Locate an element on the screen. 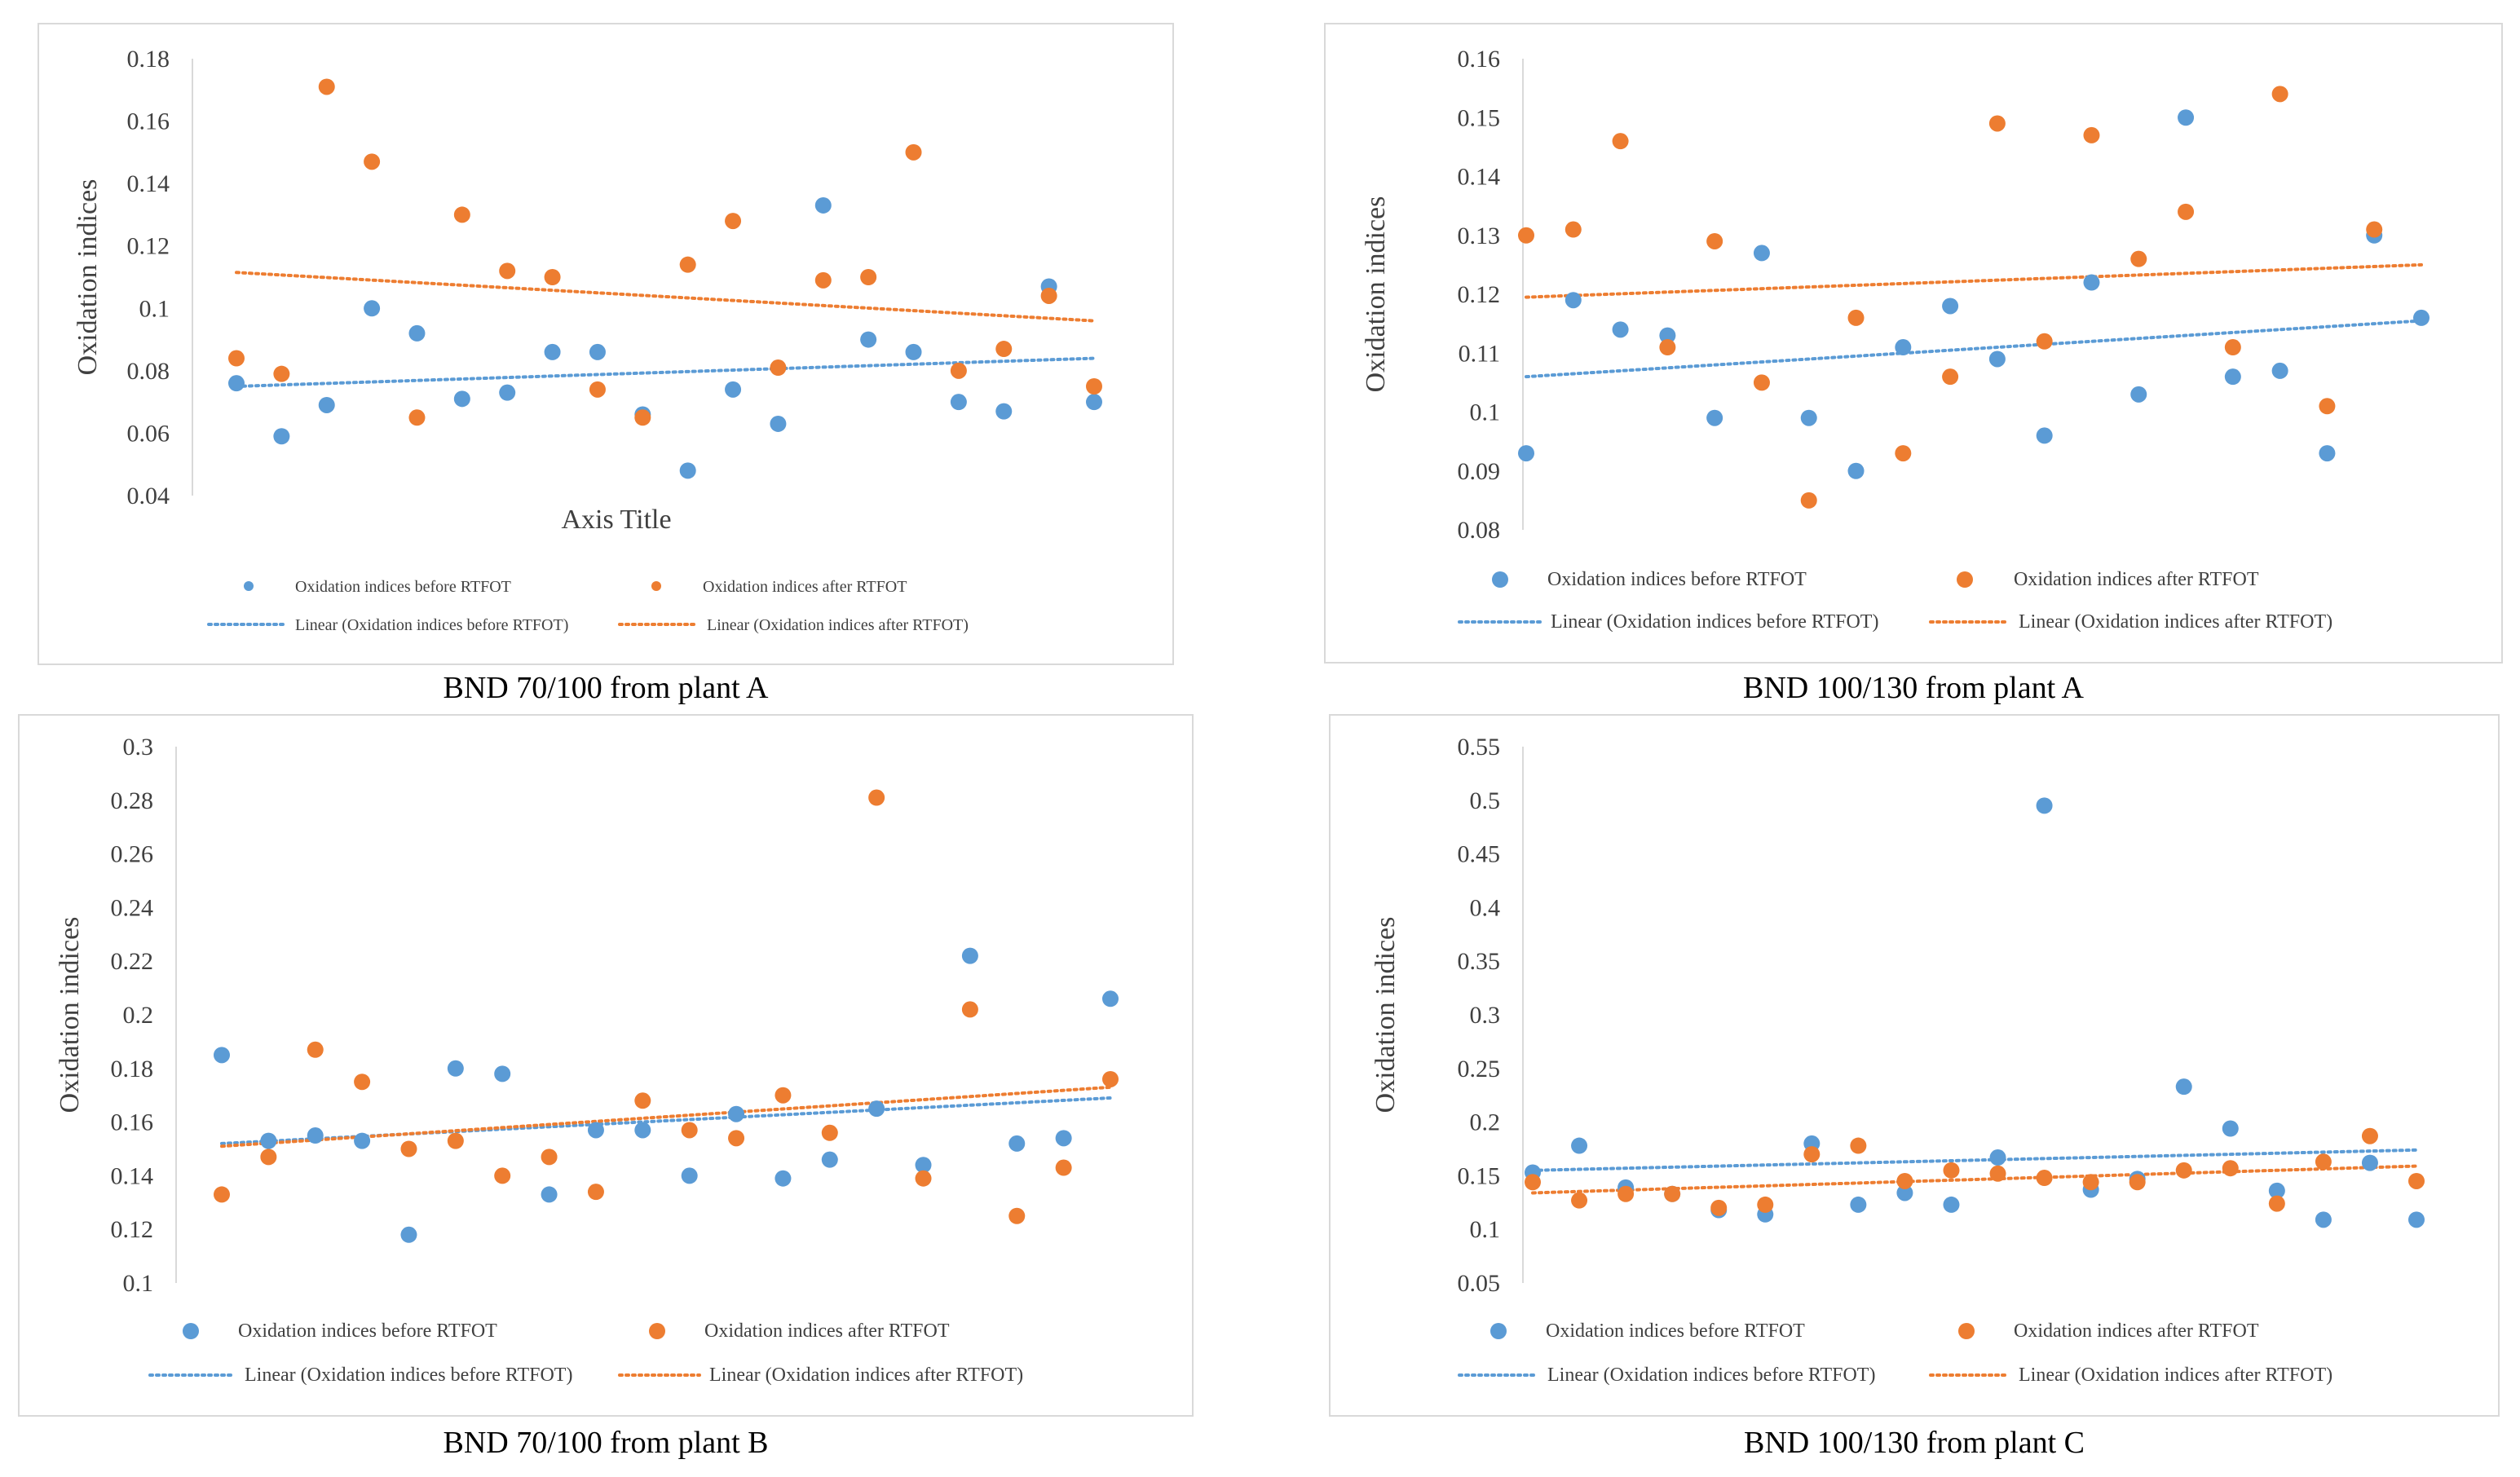  y-tick-label: 0.12 is located at coordinates (148, 246).